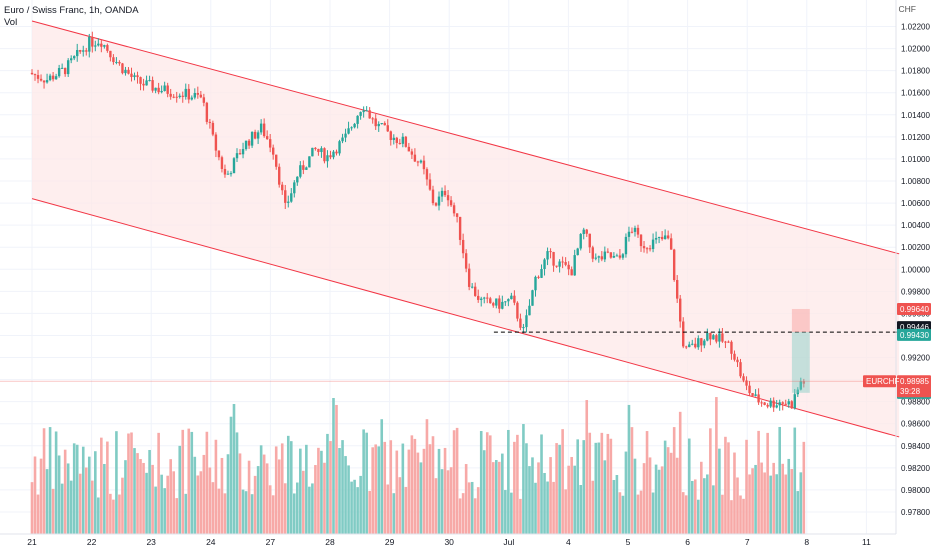 The image size is (932, 550). What do you see at coordinates (915, 27) in the screenshot?
I see `y-tick-label: 1.02200` at bounding box center [915, 27].